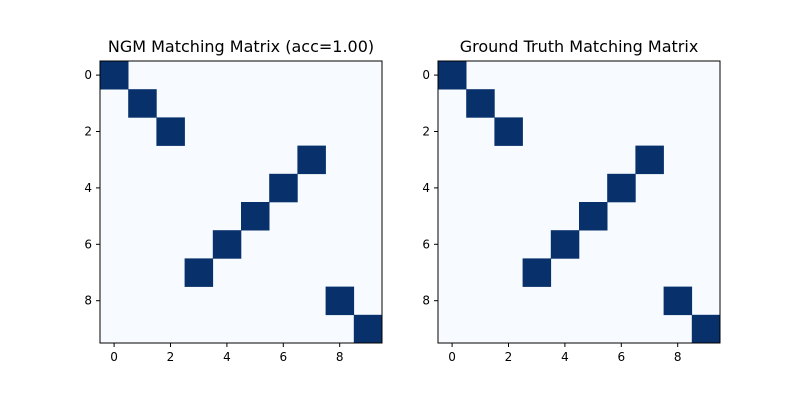 This screenshot has width=800, height=400. Describe the element at coordinates (88, 244) in the screenshot. I see `ngm-ytick-label-6: 6` at that location.